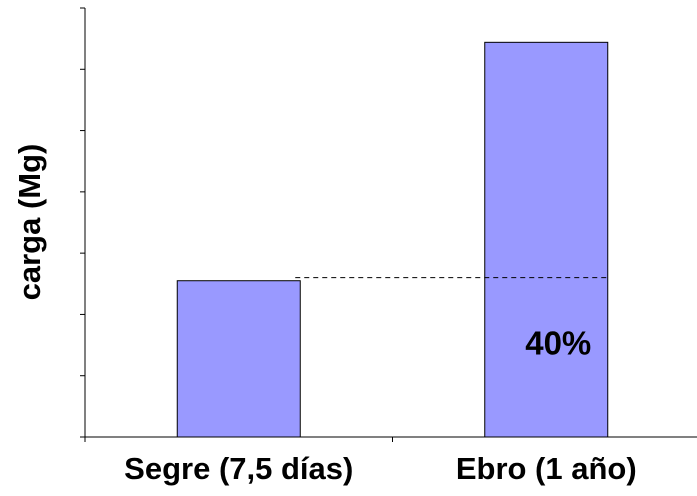  What do you see at coordinates (29, 222) in the screenshot?
I see `y-axis-label: carga (Mg)` at bounding box center [29, 222].